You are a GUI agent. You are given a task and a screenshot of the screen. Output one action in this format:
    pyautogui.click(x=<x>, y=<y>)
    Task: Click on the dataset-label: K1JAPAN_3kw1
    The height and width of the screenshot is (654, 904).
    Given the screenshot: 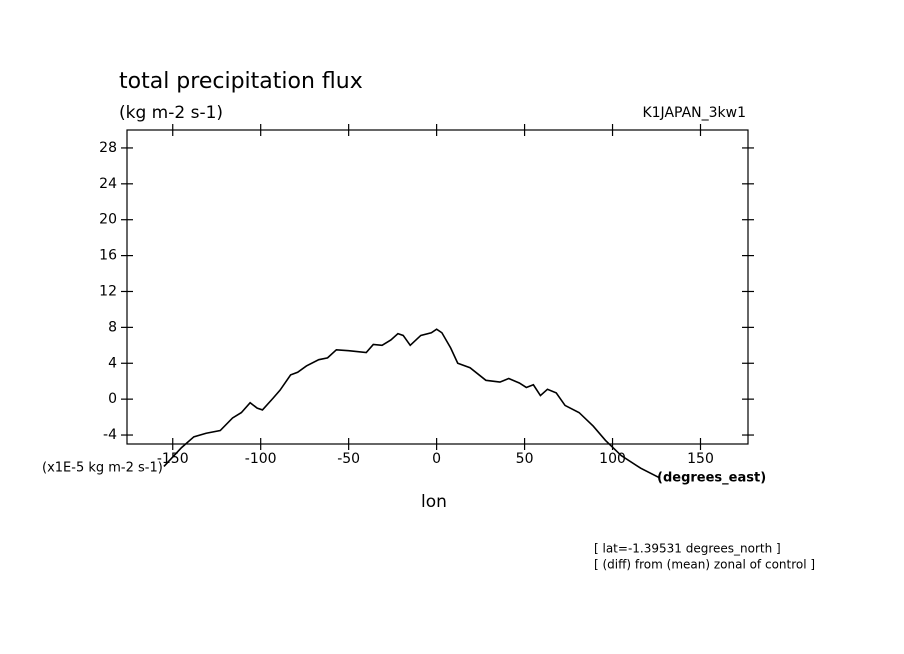 What is the action you would take?
    pyautogui.click(x=694, y=113)
    